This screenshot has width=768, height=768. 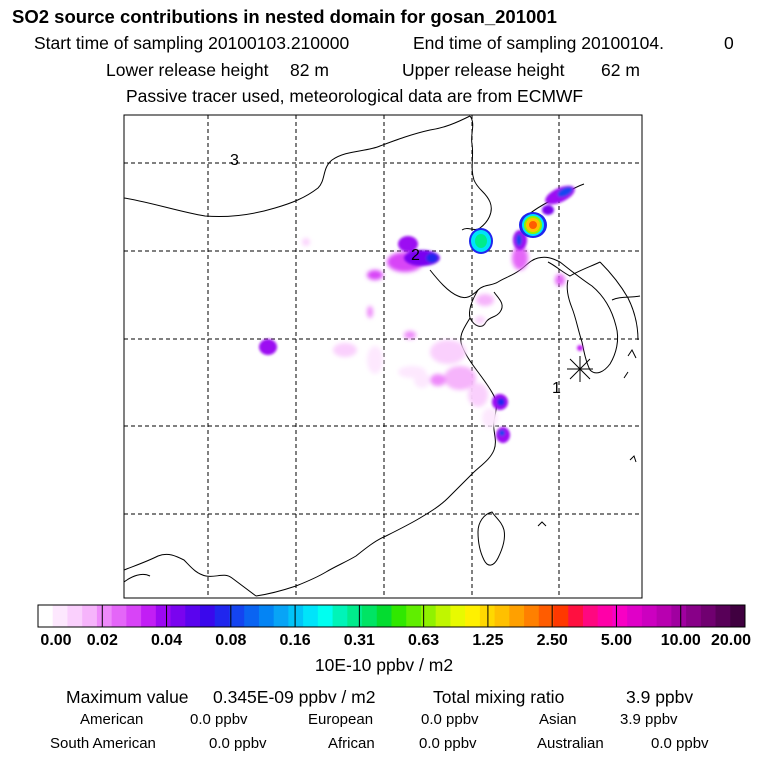 I want to click on region-african-label: African, so click(x=351, y=743).